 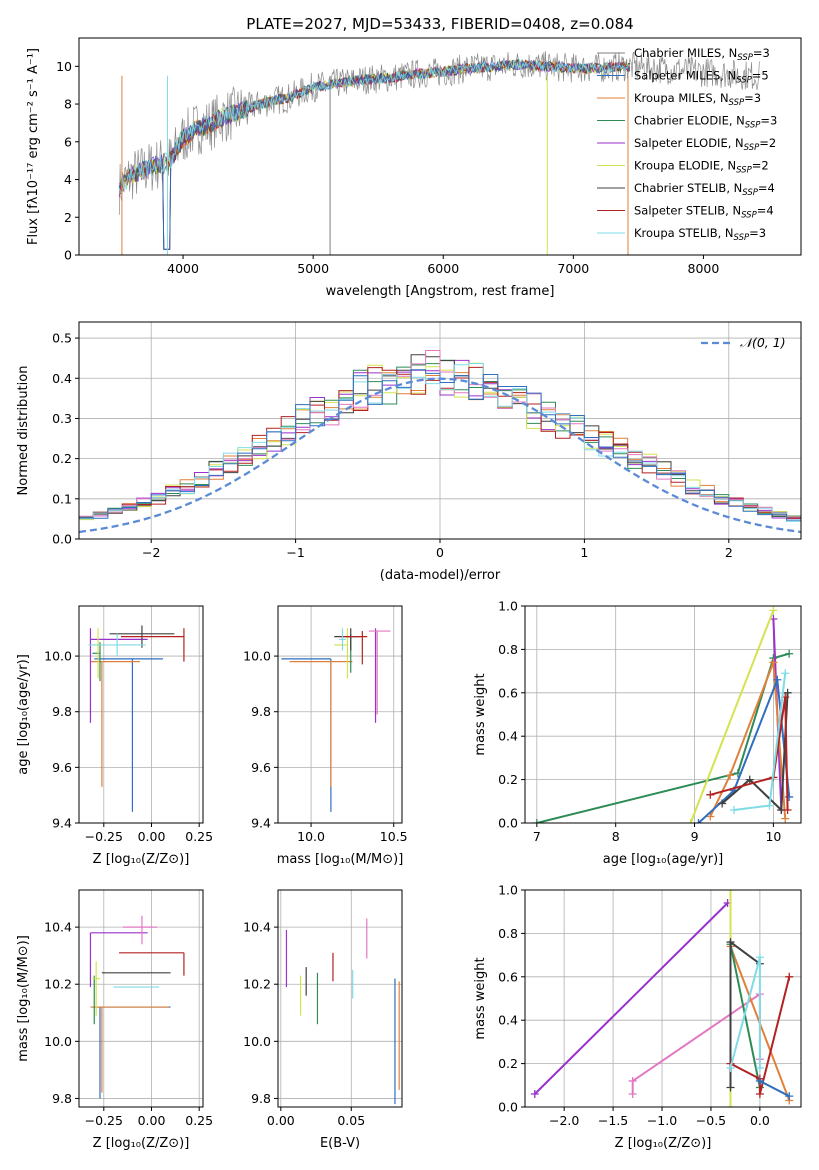 I want to click on x-tick-label: 5000, so click(x=313, y=268).